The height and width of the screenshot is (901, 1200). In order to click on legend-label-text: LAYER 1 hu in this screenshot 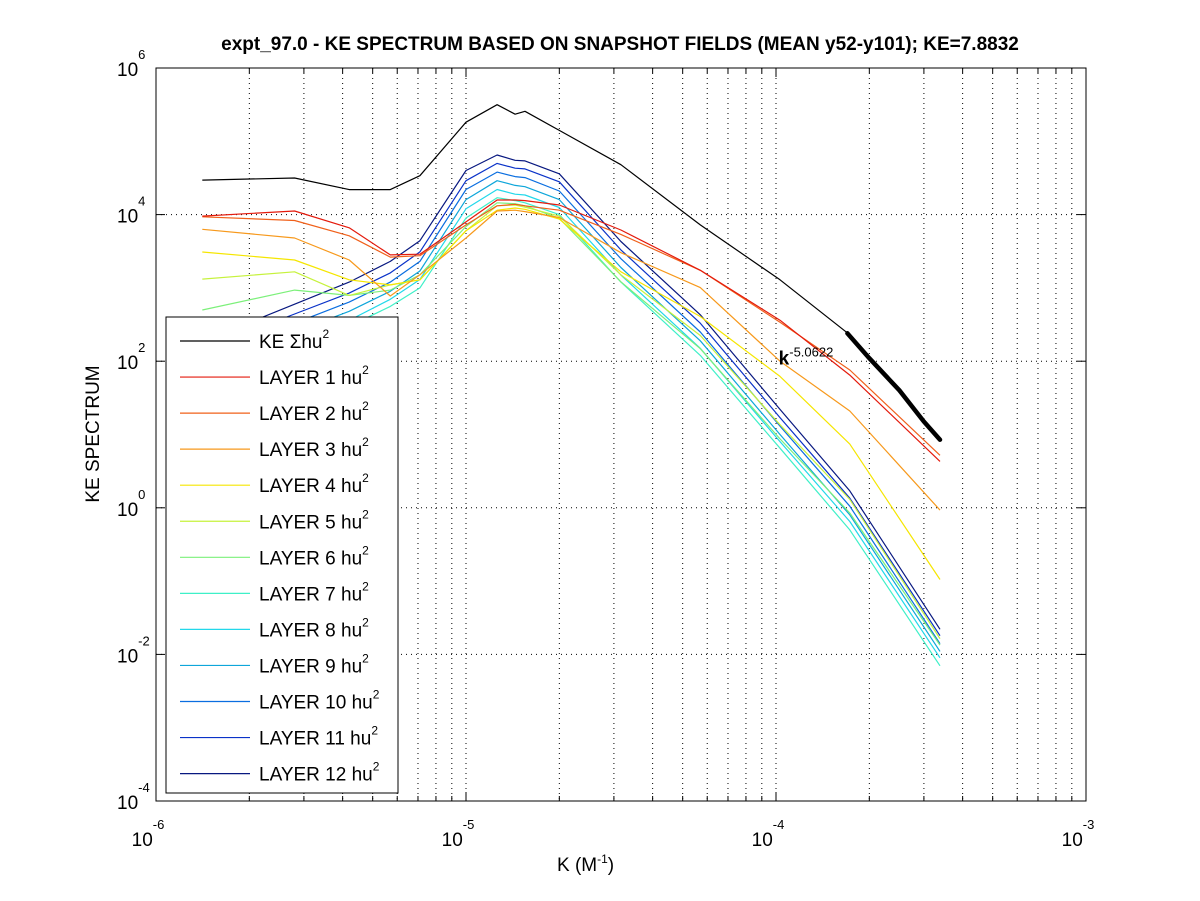, I will do `click(310, 378)`.